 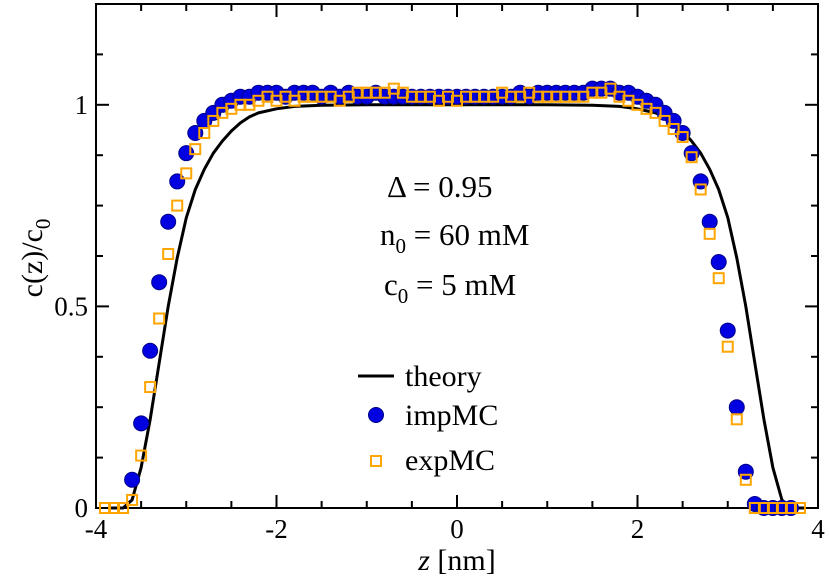 What do you see at coordinates (450, 460) in the screenshot?
I see `legend-expMC-label: expMC` at bounding box center [450, 460].